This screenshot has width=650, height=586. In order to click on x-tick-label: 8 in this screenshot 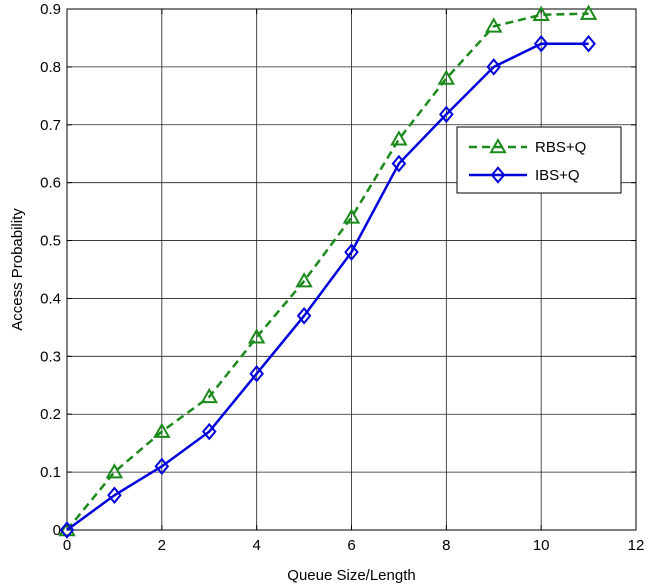, I will do `click(446, 545)`.